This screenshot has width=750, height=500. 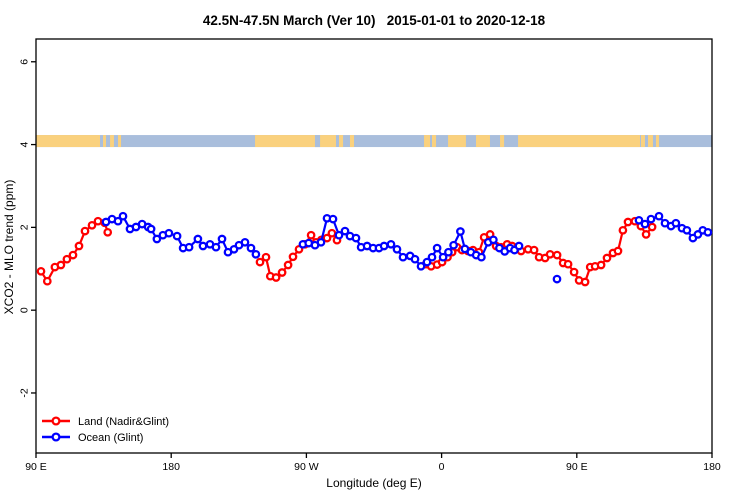 What do you see at coordinates (373, 483) in the screenshot?
I see `x-axis-title: Longitude (deg E)` at bounding box center [373, 483].